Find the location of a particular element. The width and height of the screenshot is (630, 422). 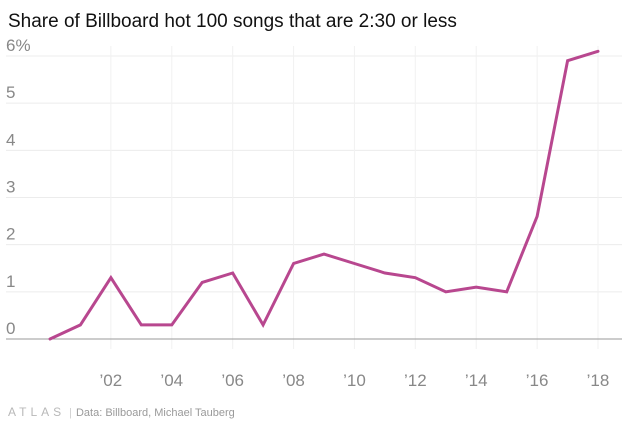

x-axis-ticks: ’02 ’04 ’06 ’08 ’10 ’12 ’14 ’16 ’18 is located at coordinates (355, 380).